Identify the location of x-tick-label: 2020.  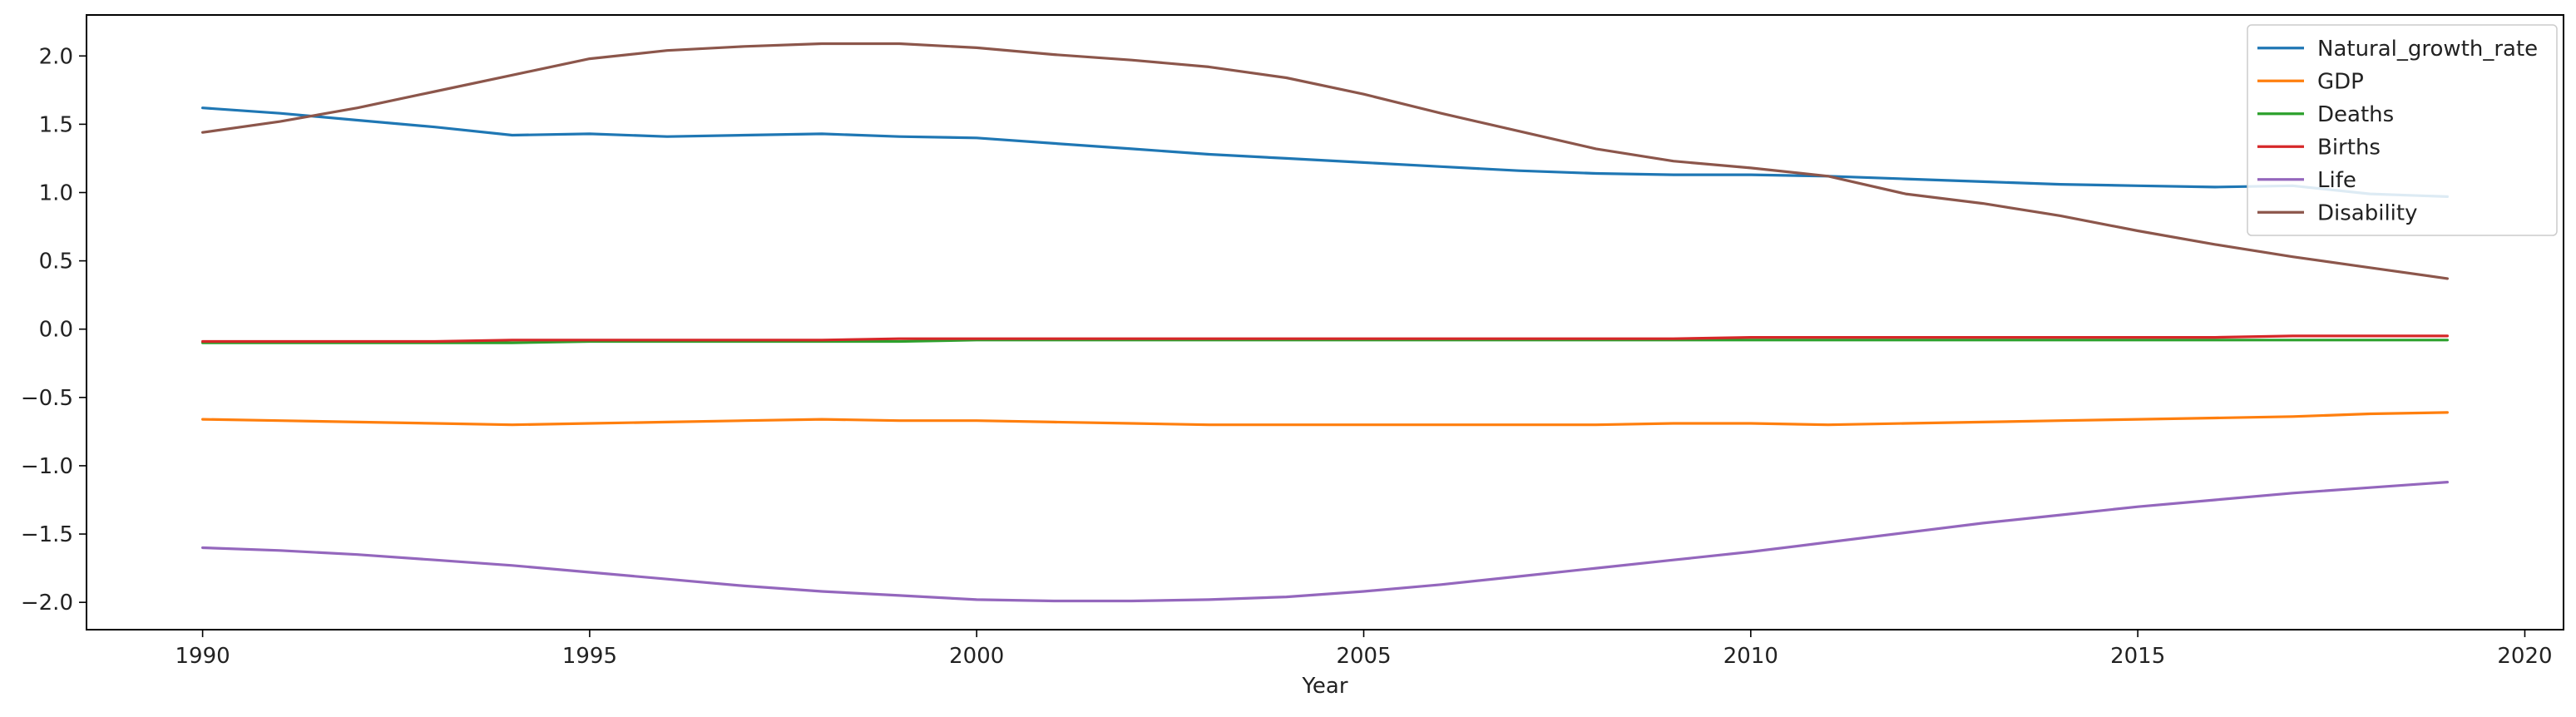
(2524, 656).